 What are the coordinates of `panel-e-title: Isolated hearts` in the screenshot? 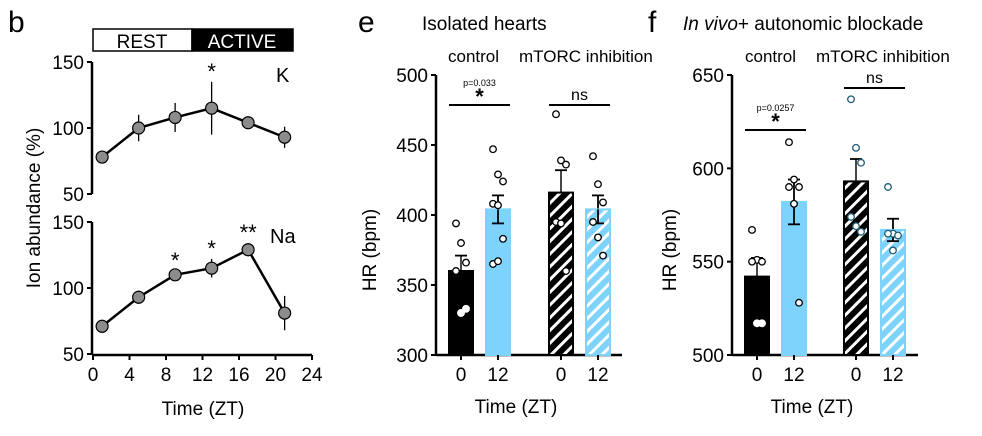 It's located at (484, 24).